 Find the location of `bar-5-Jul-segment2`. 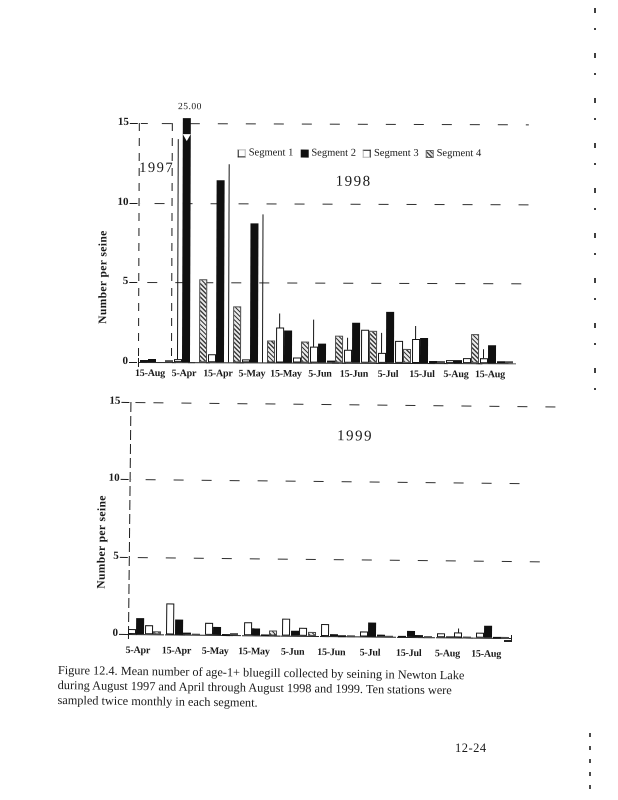

bar-5-Jul-segment2 is located at coordinates (372, 629).